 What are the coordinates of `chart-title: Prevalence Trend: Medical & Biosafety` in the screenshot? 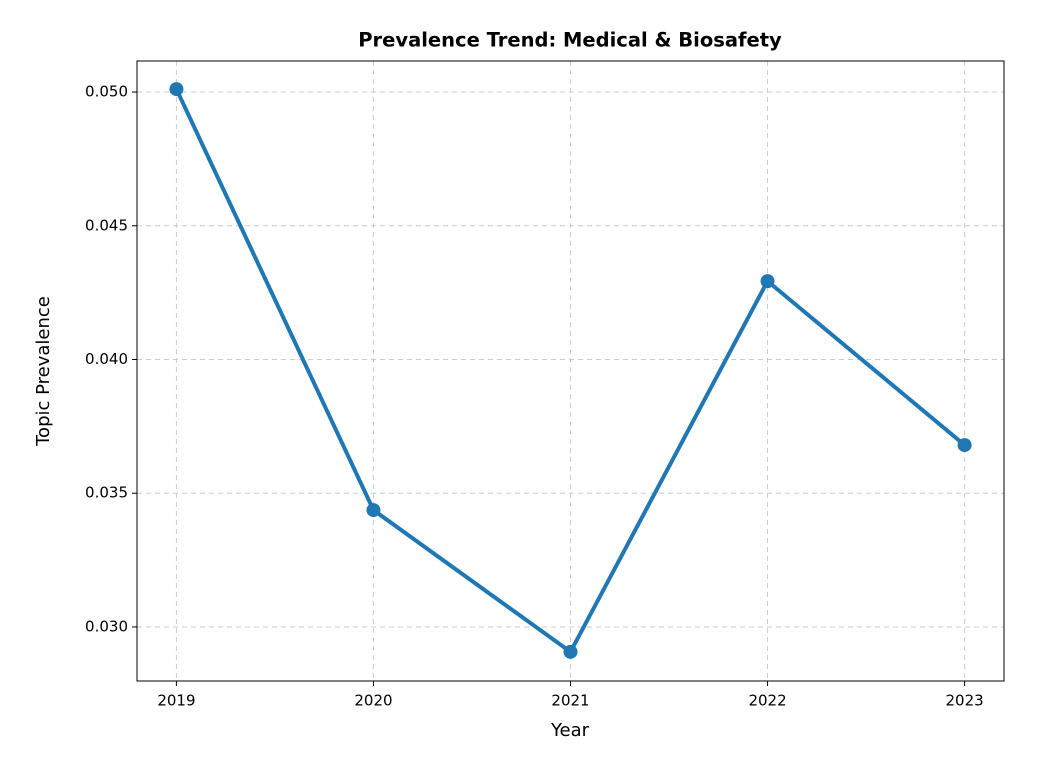 It's located at (570, 40).